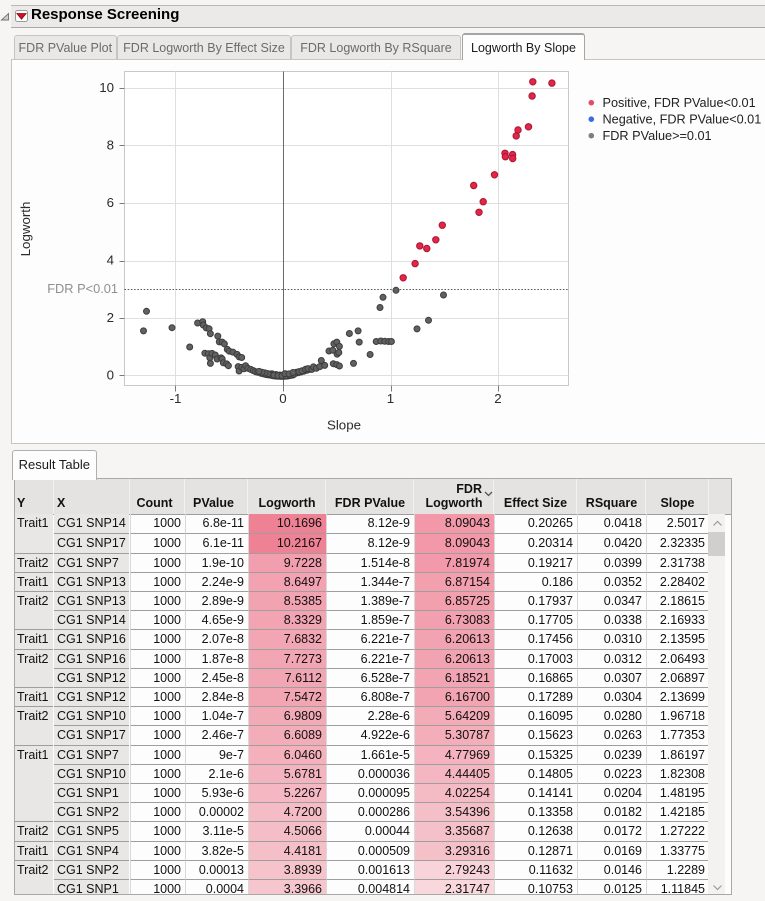 Image resolution: width=765 pixels, height=901 pixels. Describe the element at coordinates (110, 202) in the screenshot. I see `svg-text: 6` at that location.